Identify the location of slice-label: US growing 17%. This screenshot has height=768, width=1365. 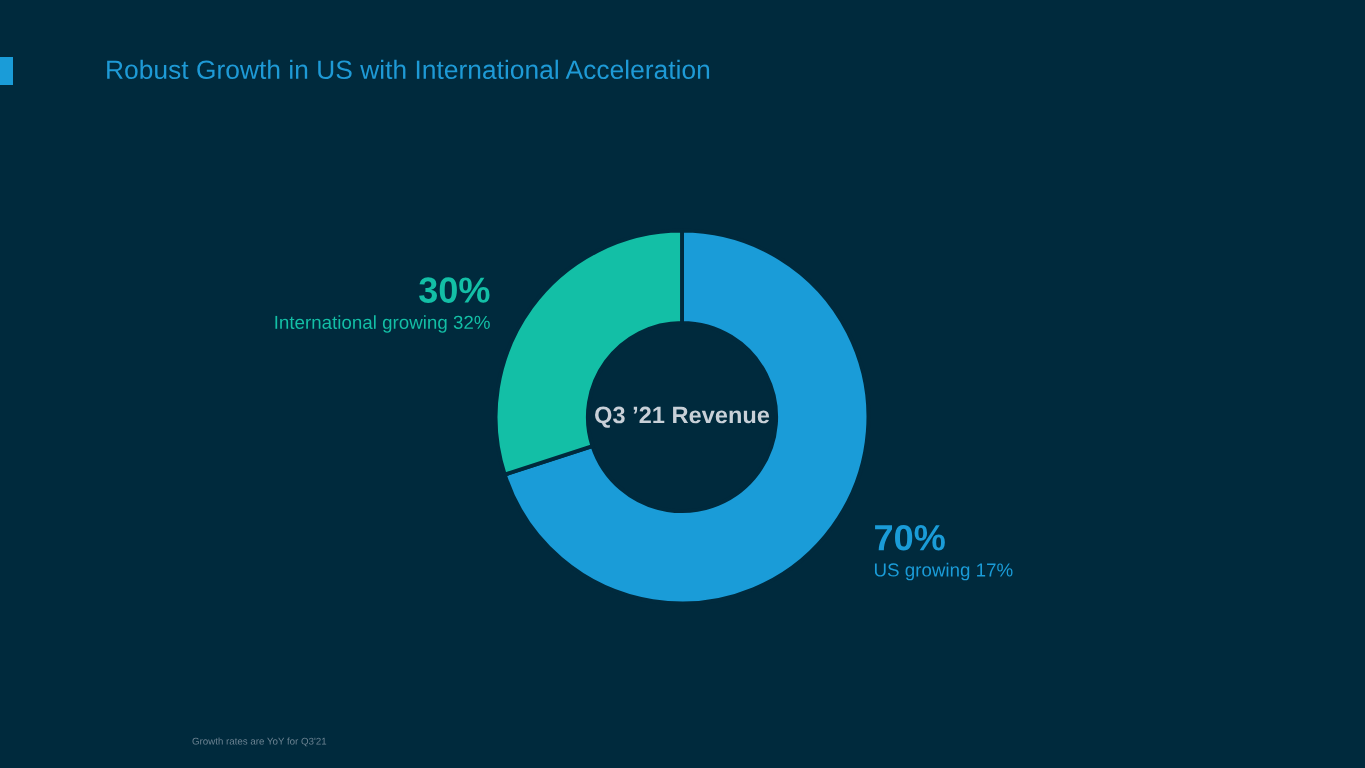
(943, 571).